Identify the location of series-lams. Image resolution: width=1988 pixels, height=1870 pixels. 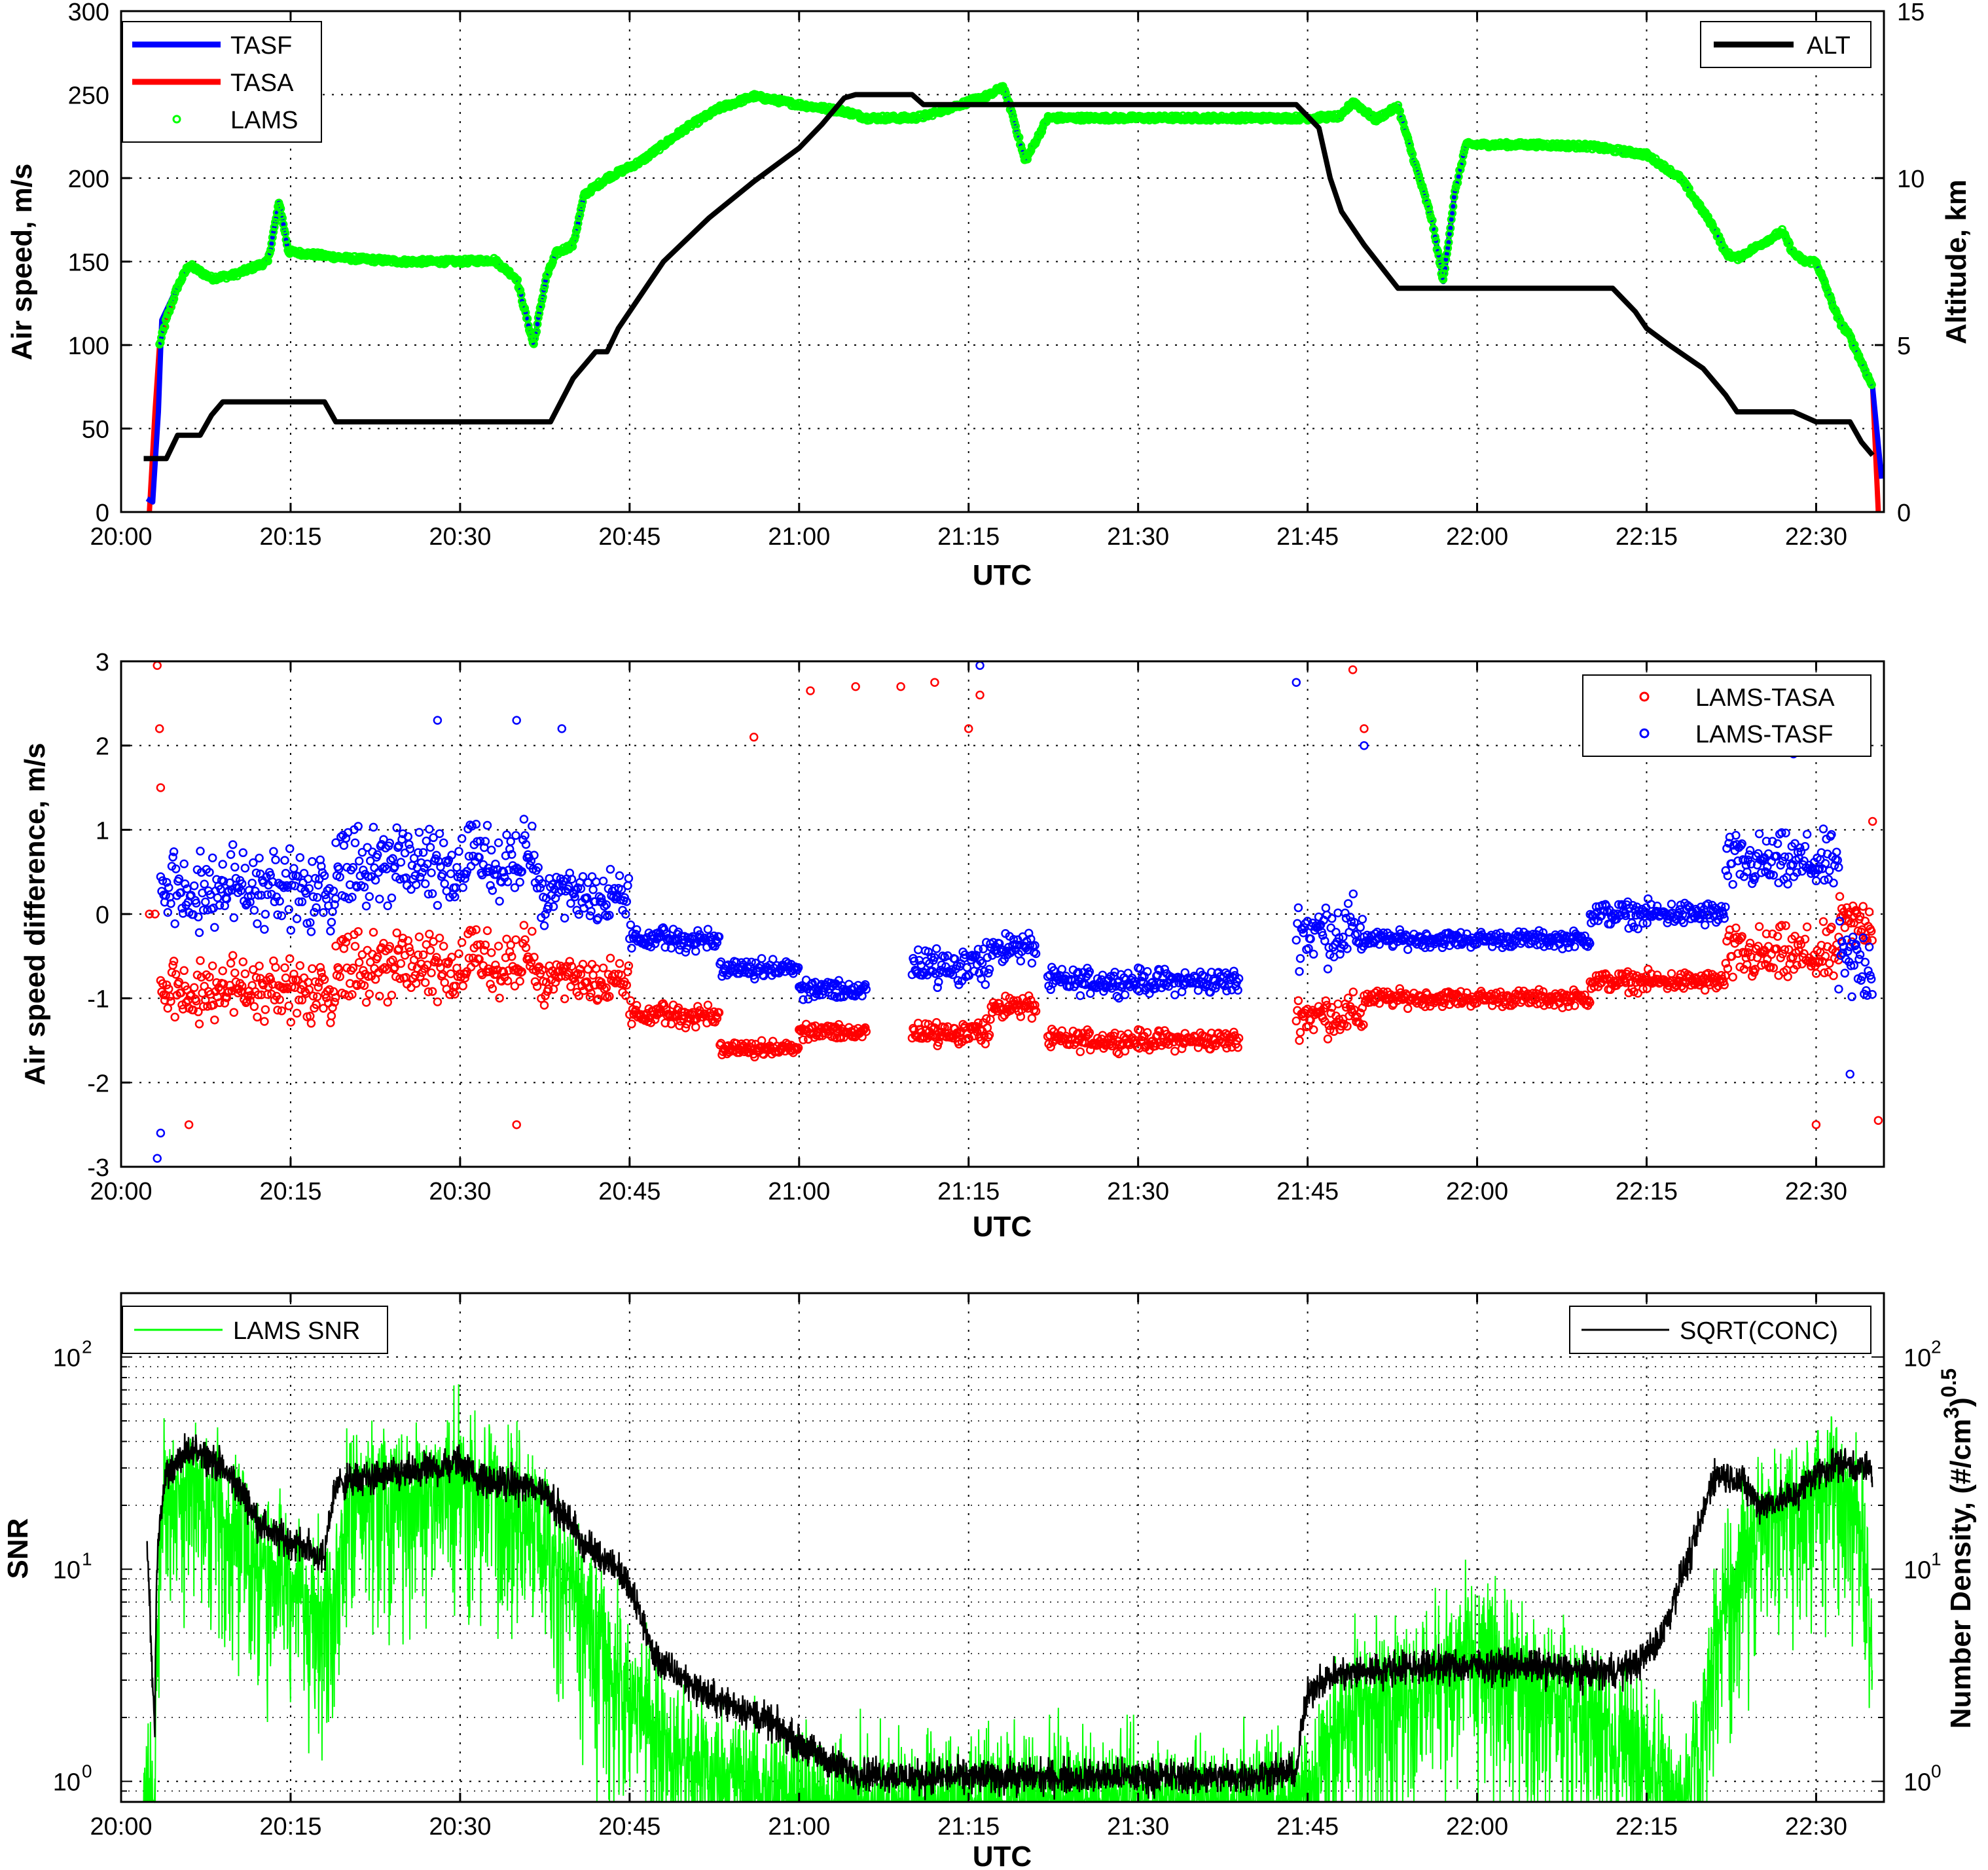
(1015, 236).